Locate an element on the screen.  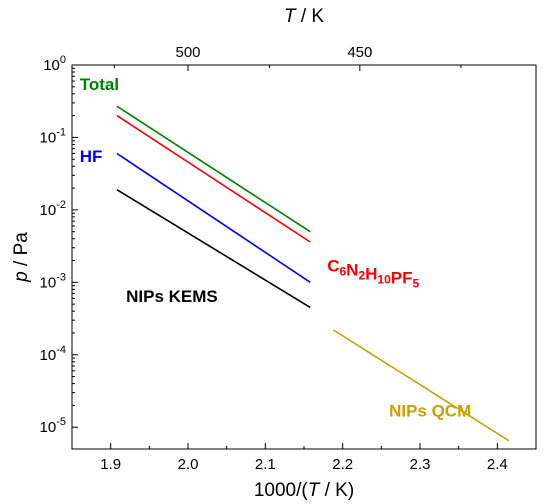
top-tick-label: 450 is located at coordinates (359, 52).